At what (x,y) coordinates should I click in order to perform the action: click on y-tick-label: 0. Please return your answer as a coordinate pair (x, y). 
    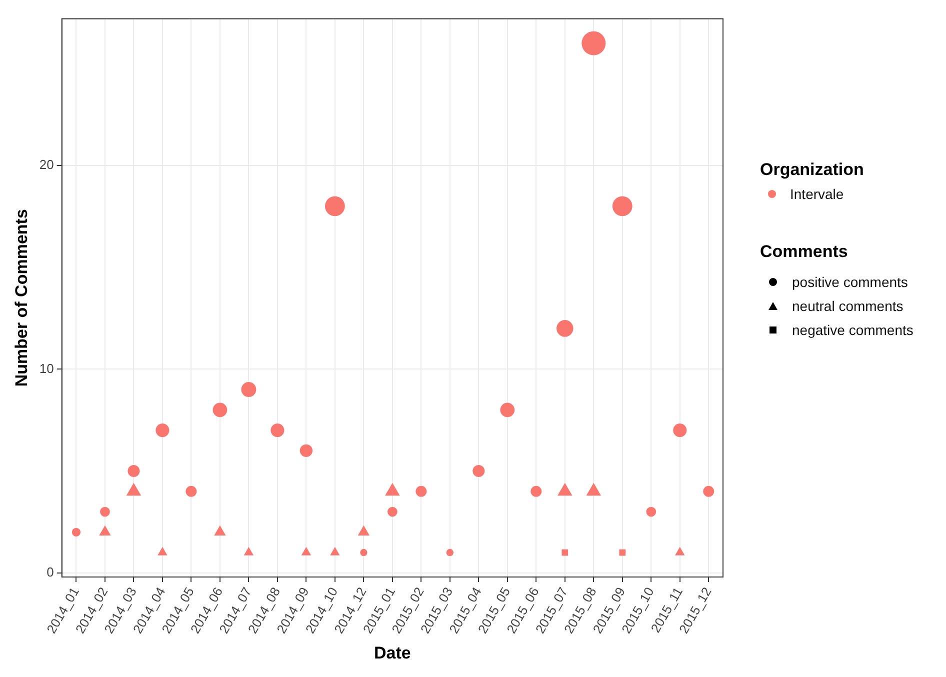
    Looking at the image, I should click on (50, 572).